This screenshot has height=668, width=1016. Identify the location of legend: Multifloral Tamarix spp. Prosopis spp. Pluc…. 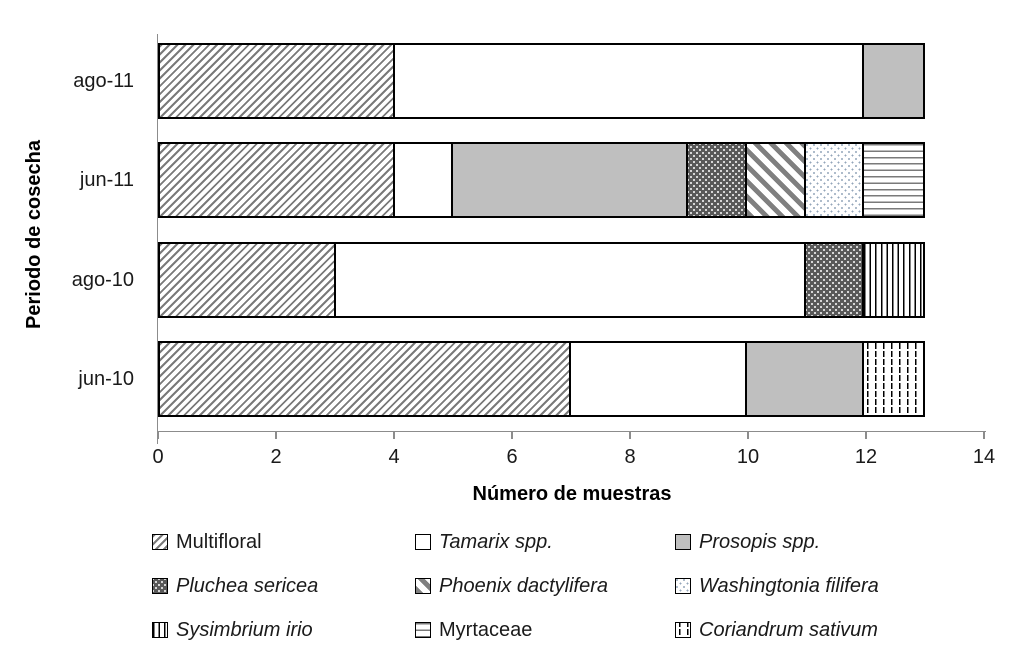
(572, 586).